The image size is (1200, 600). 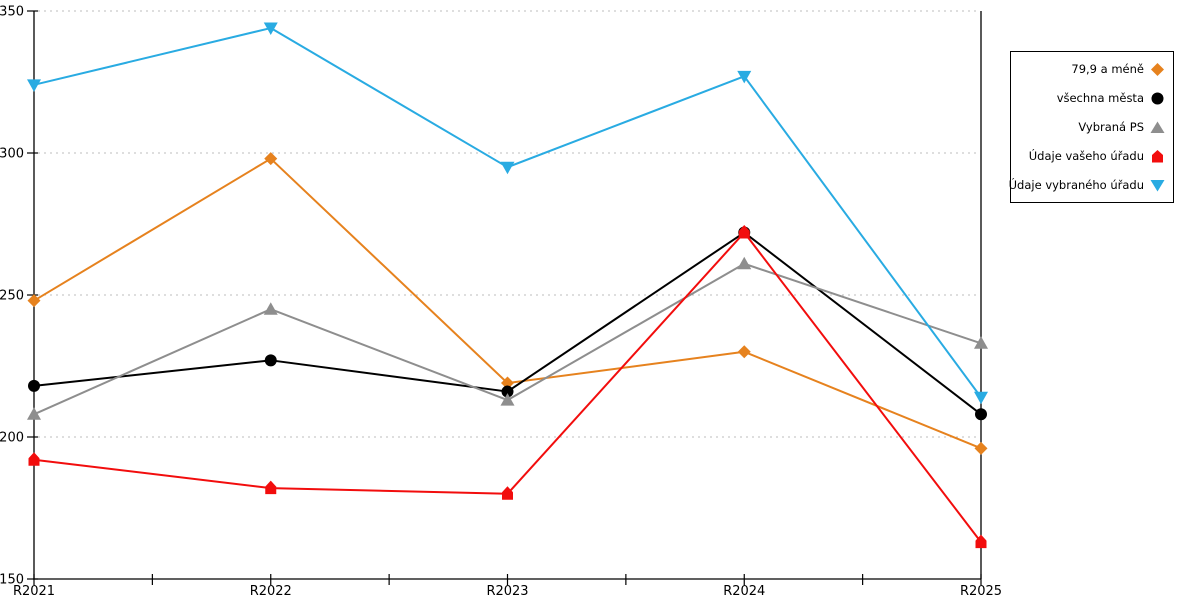 I want to click on triangle-up-marker-icon, so click(x=1157, y=127).